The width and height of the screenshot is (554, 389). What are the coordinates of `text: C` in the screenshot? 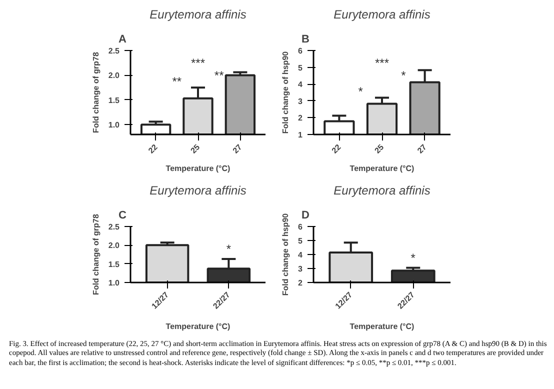 It's located at (122, 216).